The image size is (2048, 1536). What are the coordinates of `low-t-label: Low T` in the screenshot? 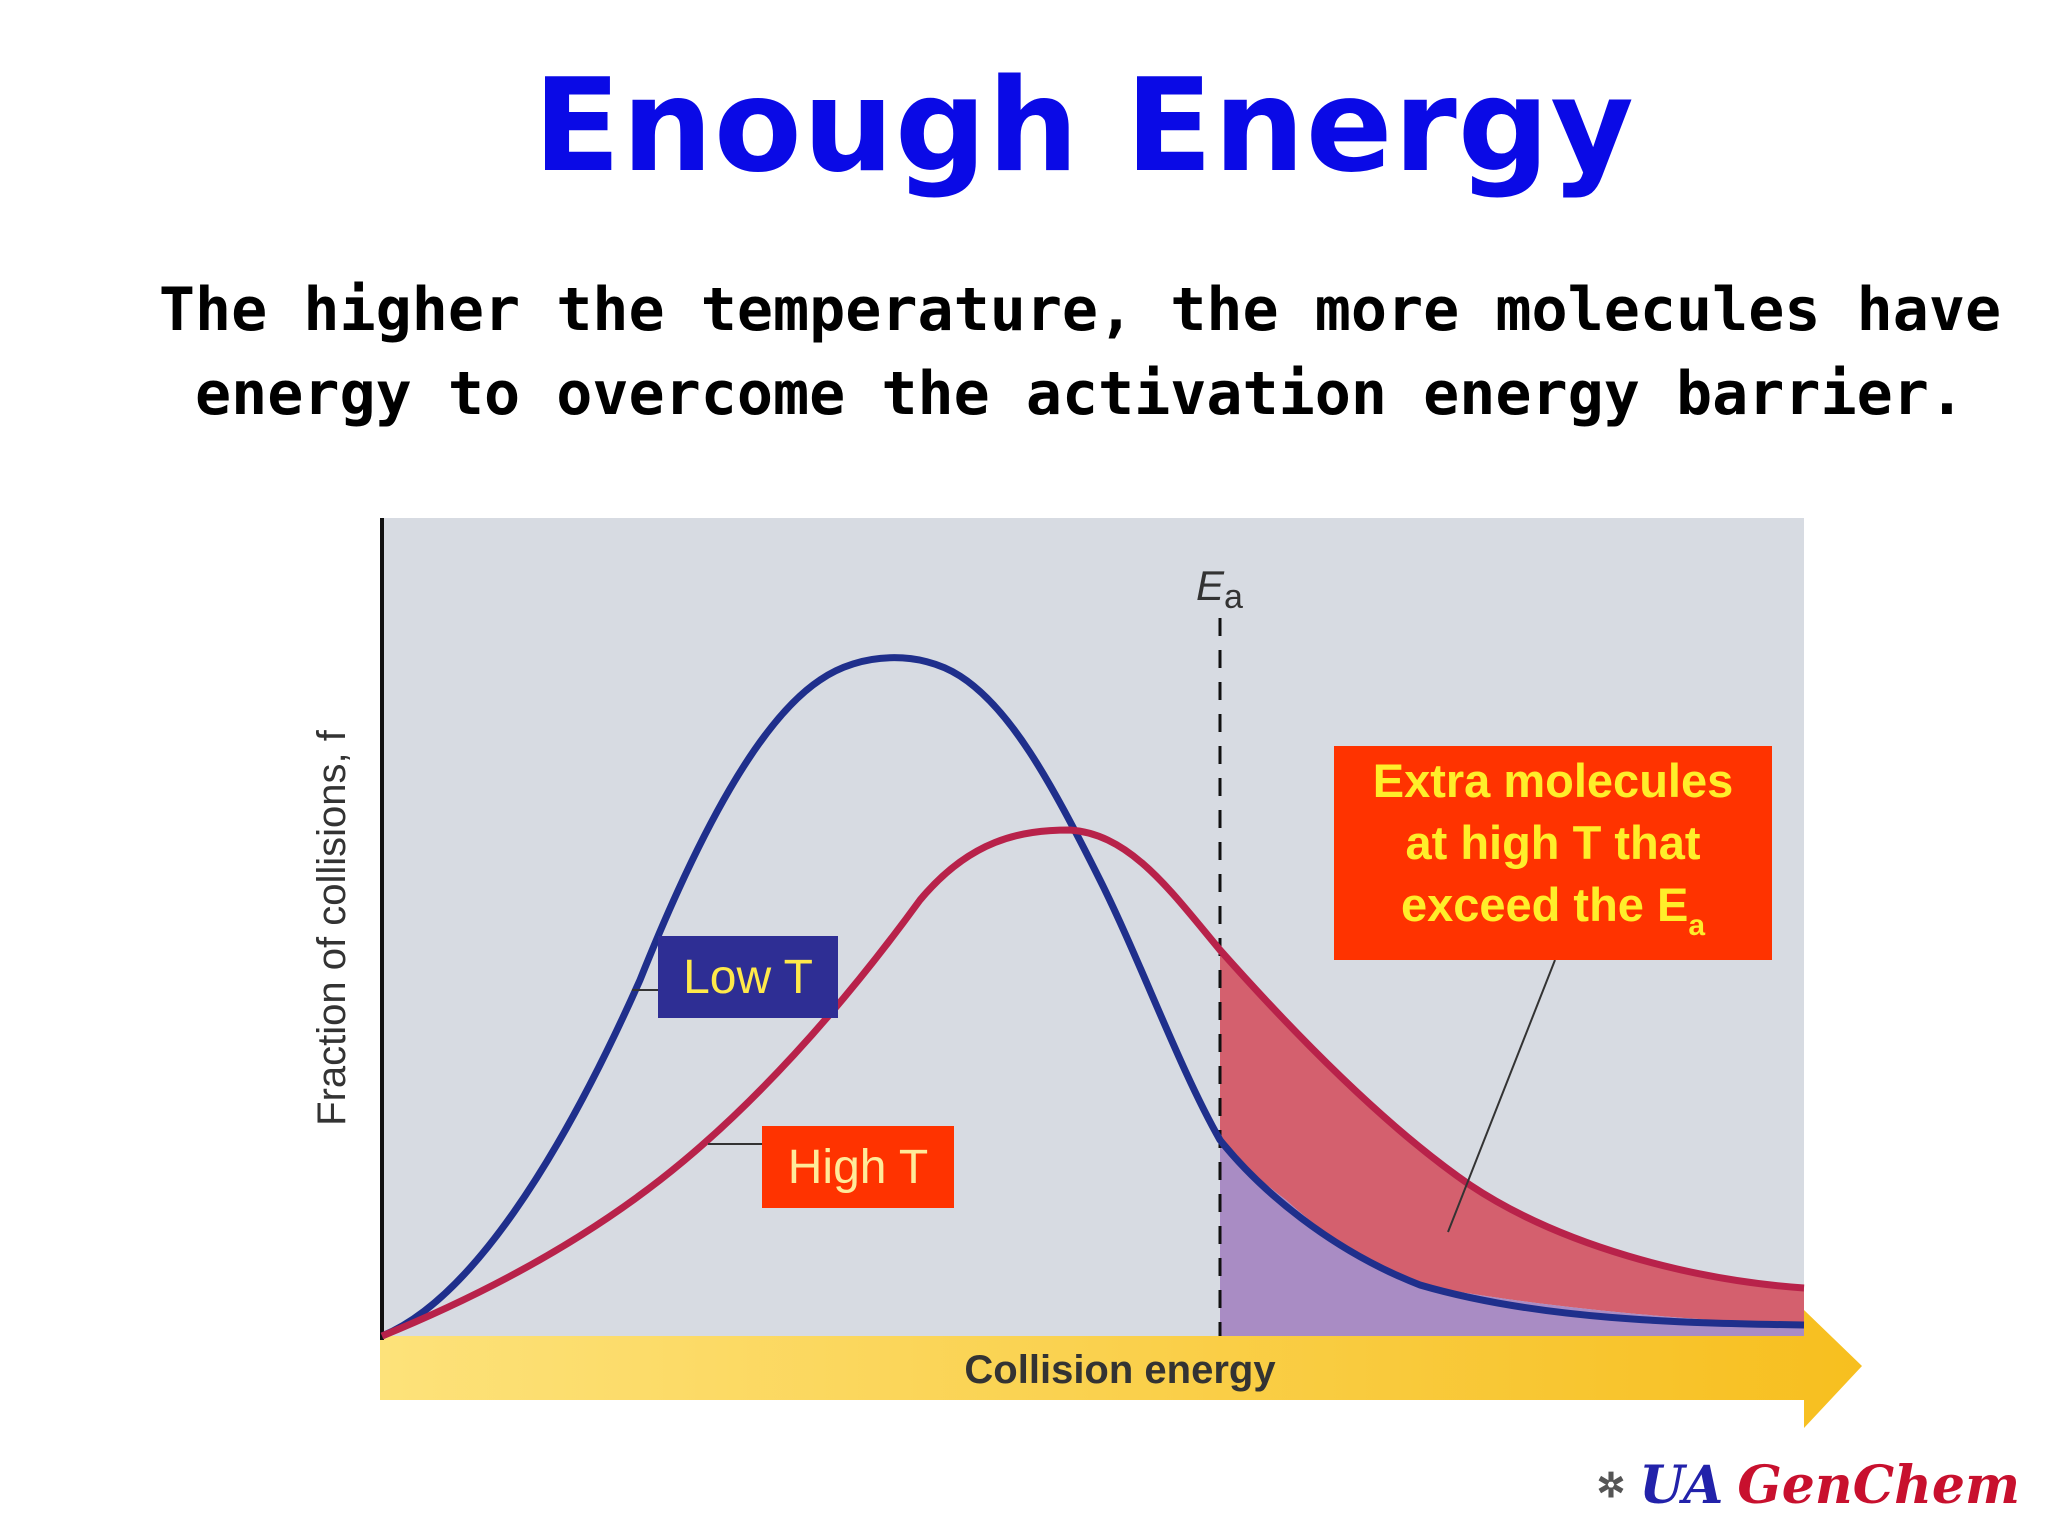 It's located at (748, 977).